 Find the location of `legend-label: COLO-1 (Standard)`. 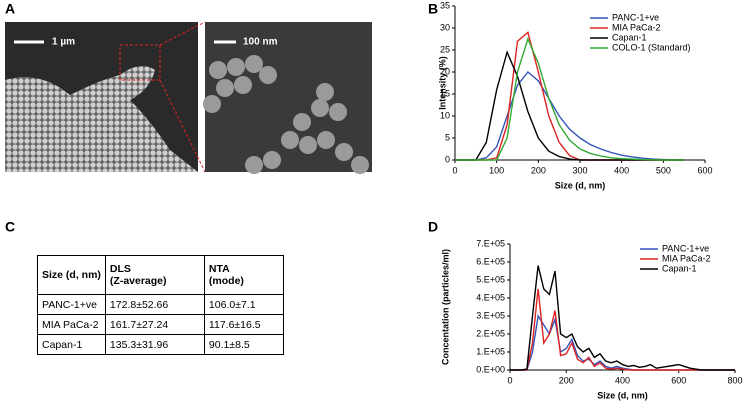

legend-label: COLO-1 (Standard) is located at coordinates (651, 47).